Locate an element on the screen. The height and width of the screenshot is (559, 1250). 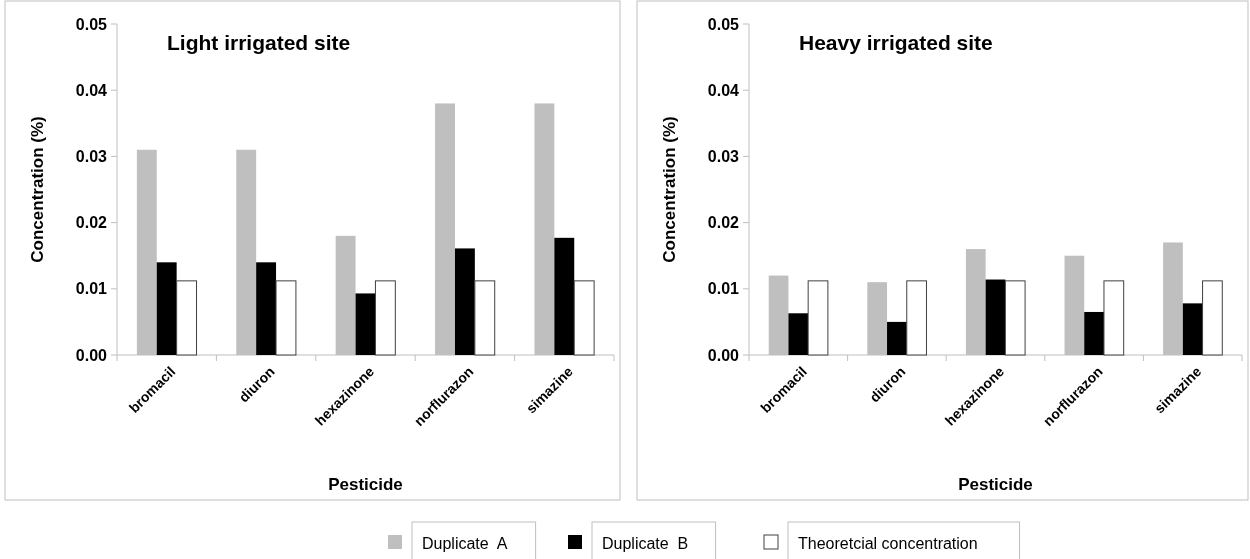
legend-label: Duplicate A is located at coordinates (465, 543).